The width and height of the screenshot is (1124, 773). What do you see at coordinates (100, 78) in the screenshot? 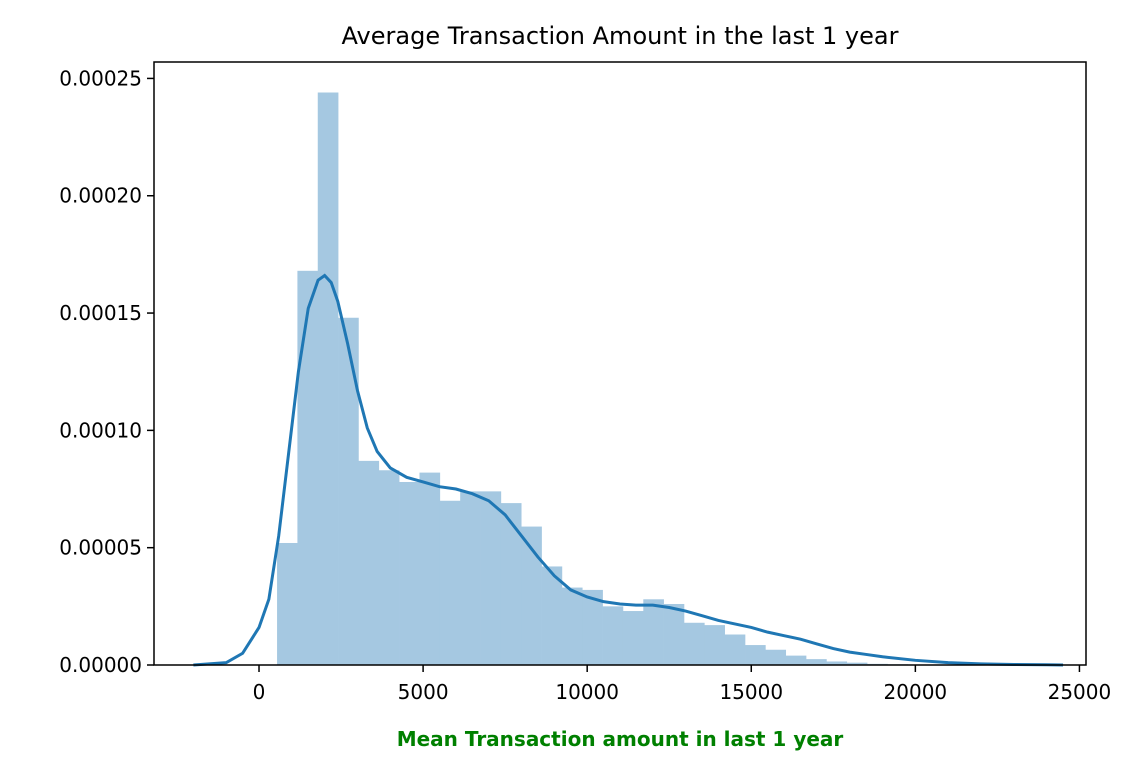
I see `y-tick-label: 0.00025` at bounding box center [100, 78].